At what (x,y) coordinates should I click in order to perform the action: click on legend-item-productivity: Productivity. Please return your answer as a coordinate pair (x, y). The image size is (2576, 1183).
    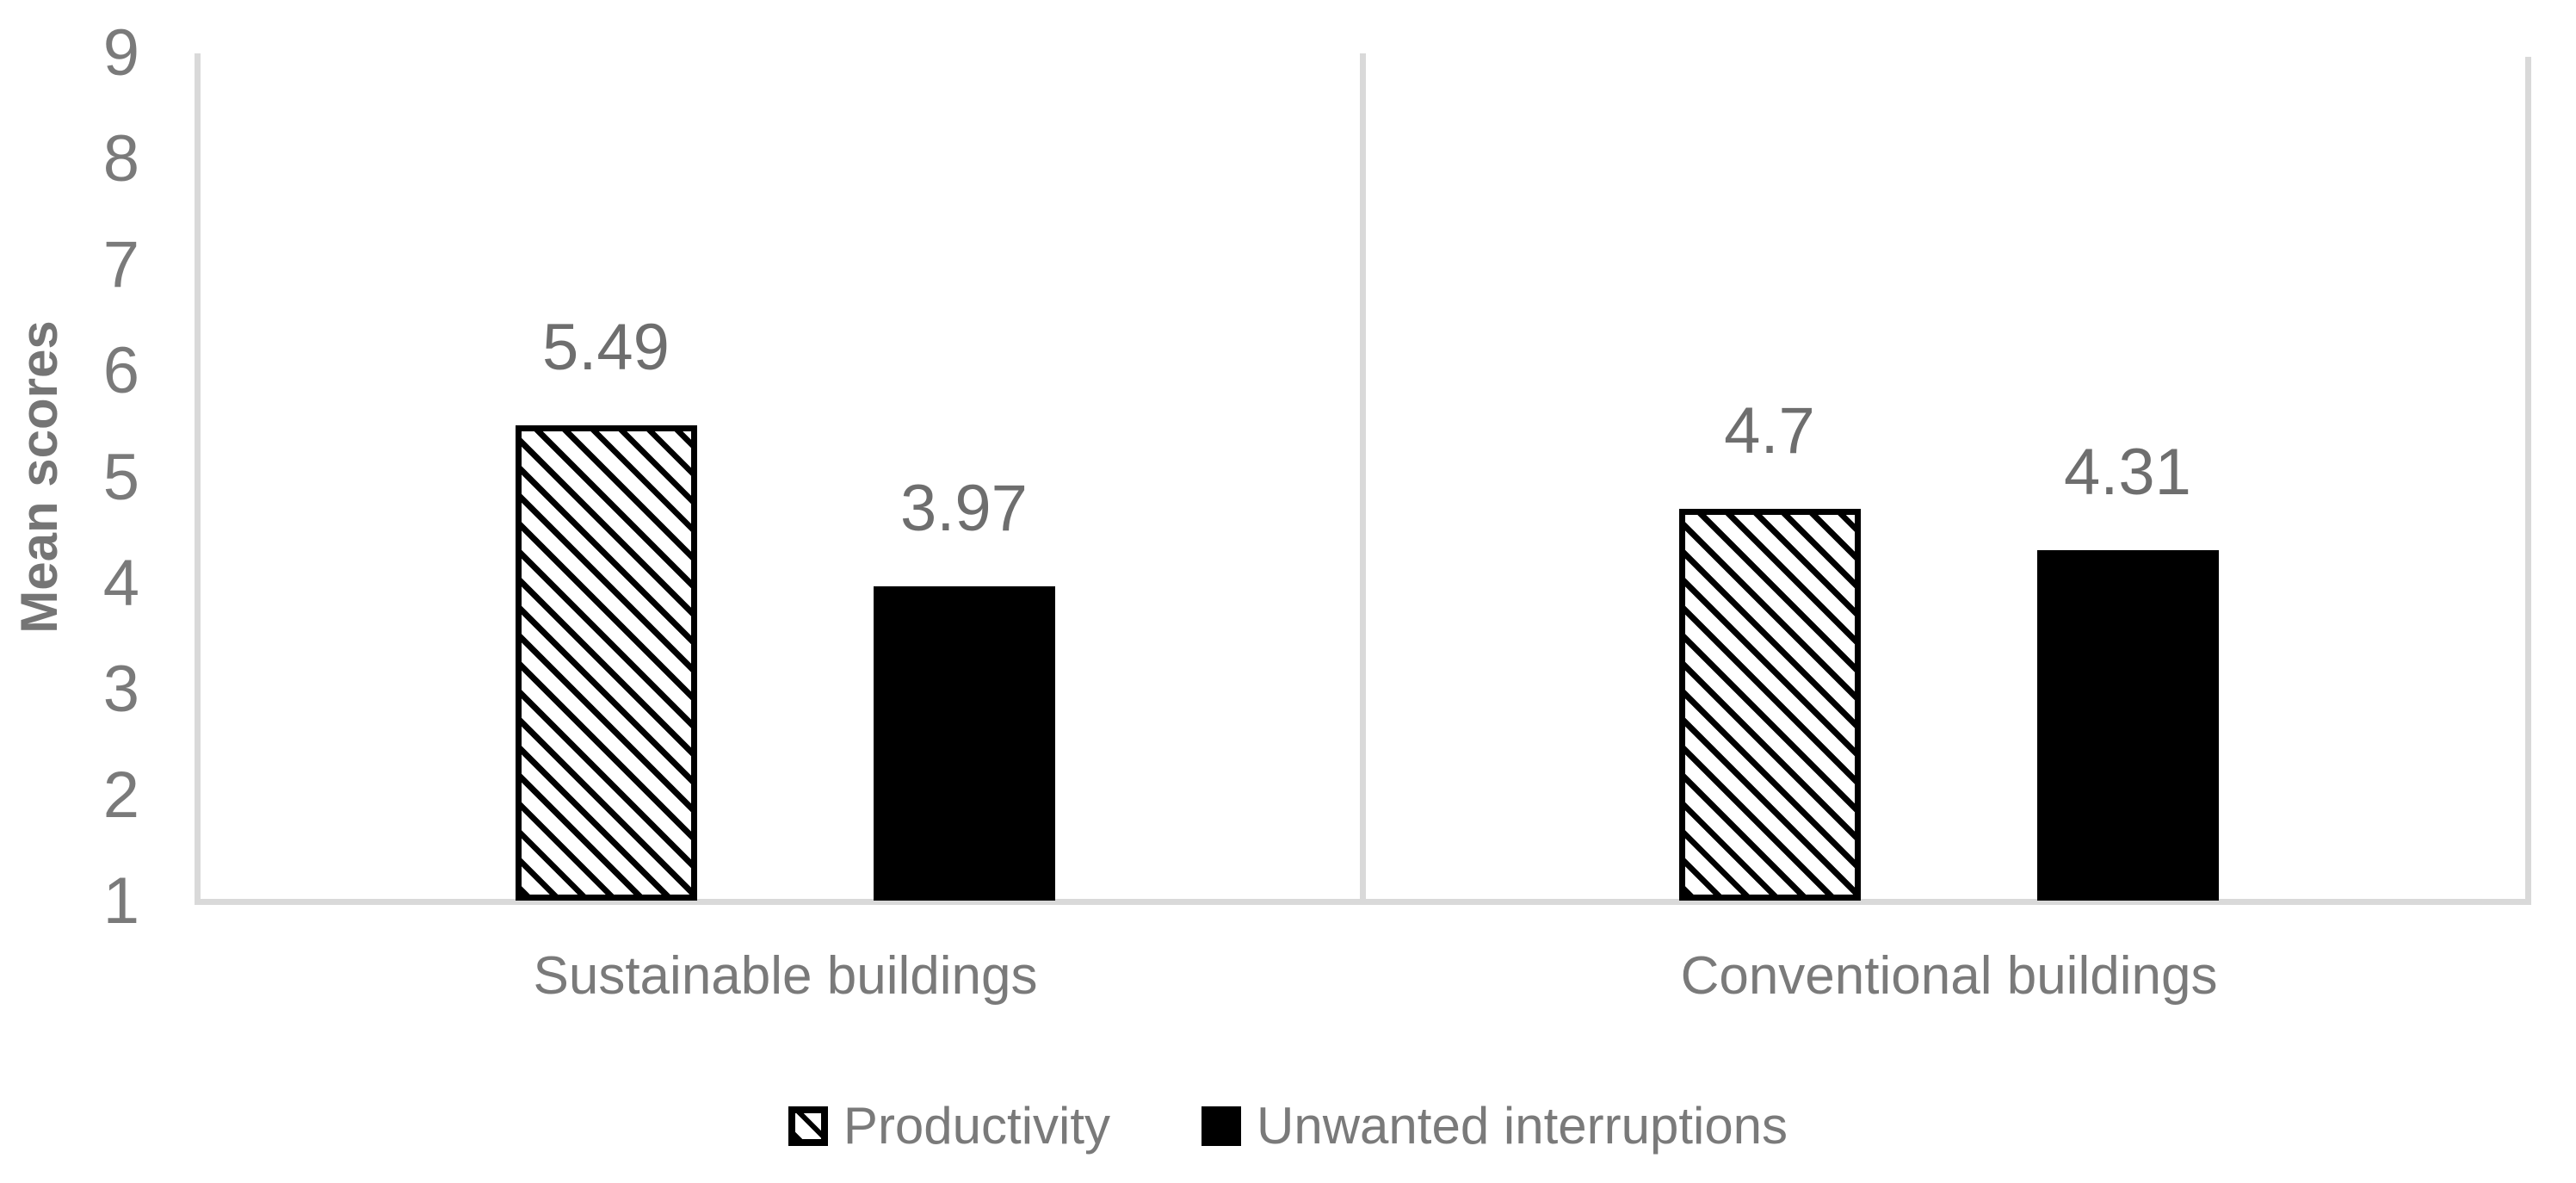
    Looking at the image, I should click on (949, 1126).